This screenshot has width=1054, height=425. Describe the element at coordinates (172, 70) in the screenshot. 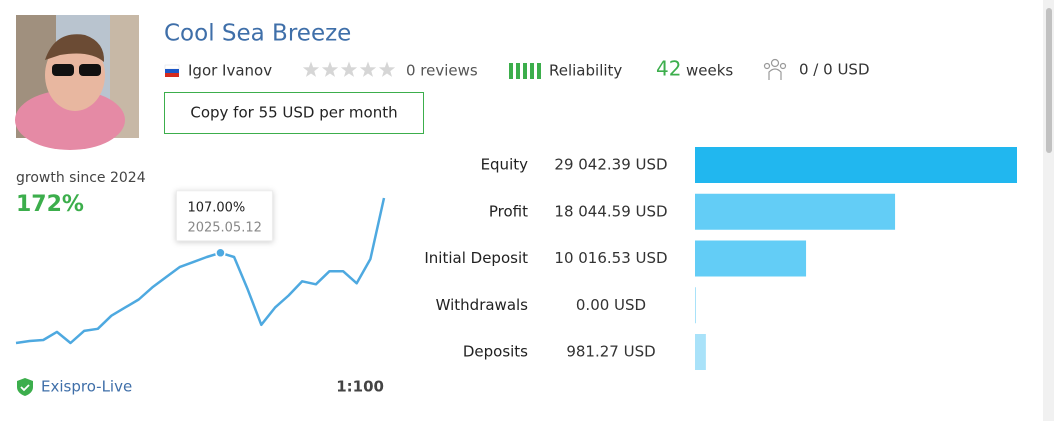

I see `flag` at that location.